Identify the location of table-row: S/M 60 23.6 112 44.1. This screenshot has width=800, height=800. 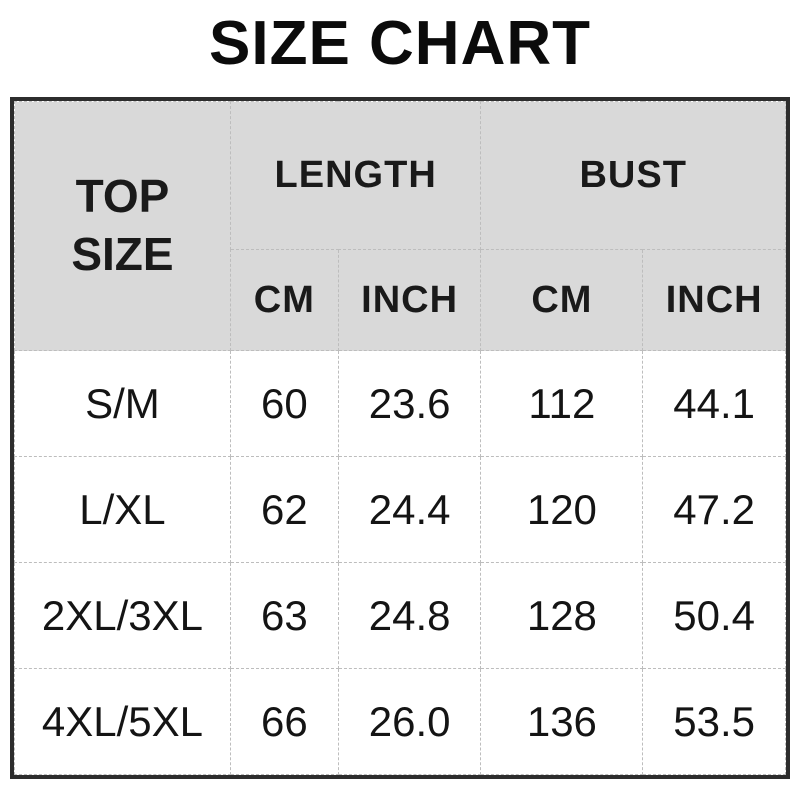
(400, 403).